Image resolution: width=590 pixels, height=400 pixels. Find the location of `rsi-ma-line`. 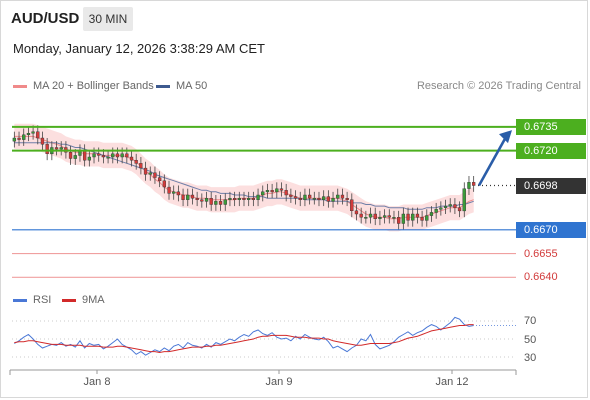

rsi-ma-line is located at coordinates (244, 339).